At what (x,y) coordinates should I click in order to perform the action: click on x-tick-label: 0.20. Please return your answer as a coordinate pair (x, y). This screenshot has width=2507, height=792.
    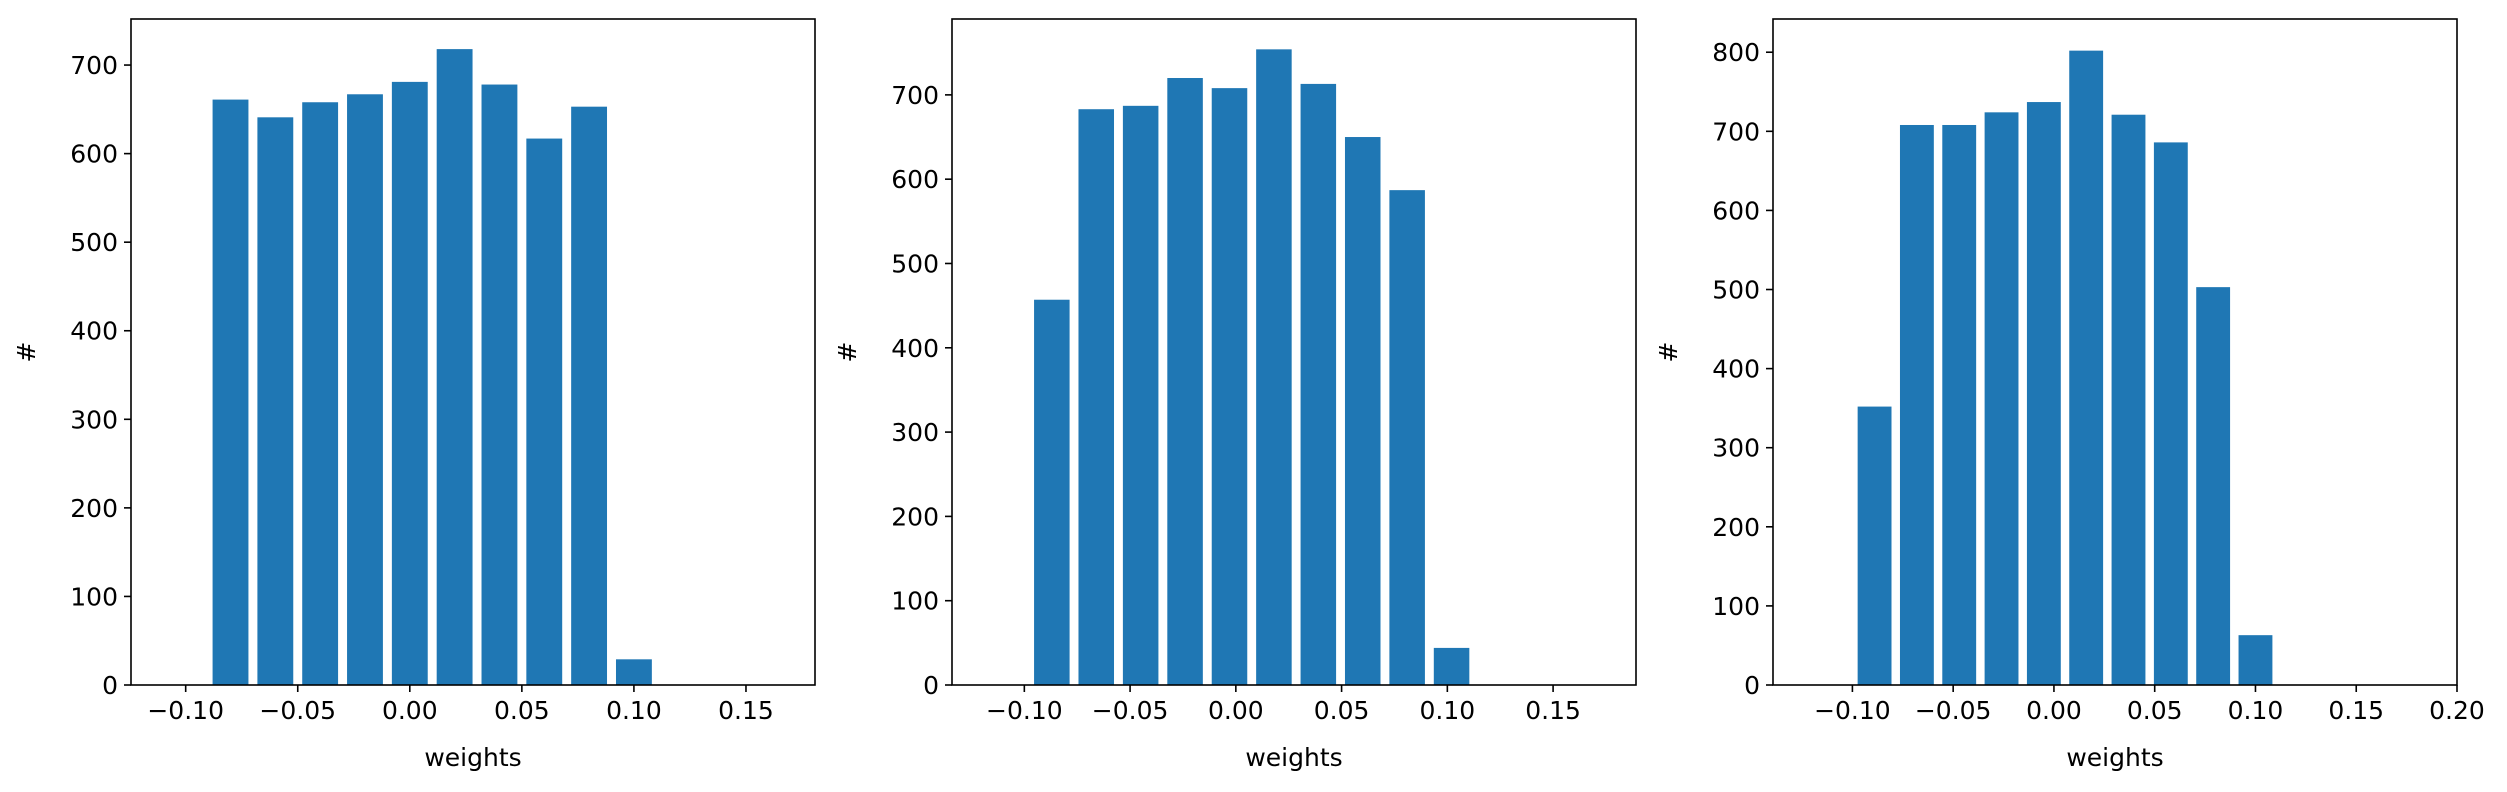
    Looking at the image, I should click on (2457, 710).